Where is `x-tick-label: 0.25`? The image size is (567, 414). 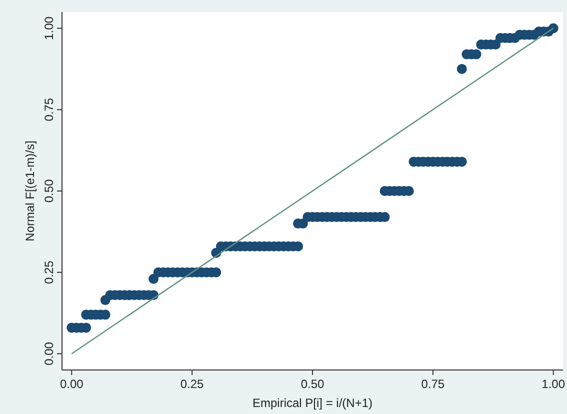 x-tick-label: 0.25 is located at coordinates (192, 384).